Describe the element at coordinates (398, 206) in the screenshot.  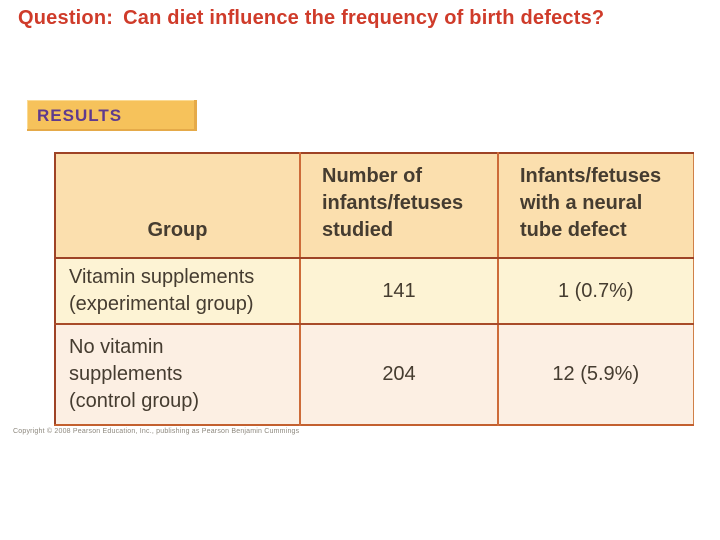
I see `header-cell-number-studied: Number of infants/fetuses studied` at that location.